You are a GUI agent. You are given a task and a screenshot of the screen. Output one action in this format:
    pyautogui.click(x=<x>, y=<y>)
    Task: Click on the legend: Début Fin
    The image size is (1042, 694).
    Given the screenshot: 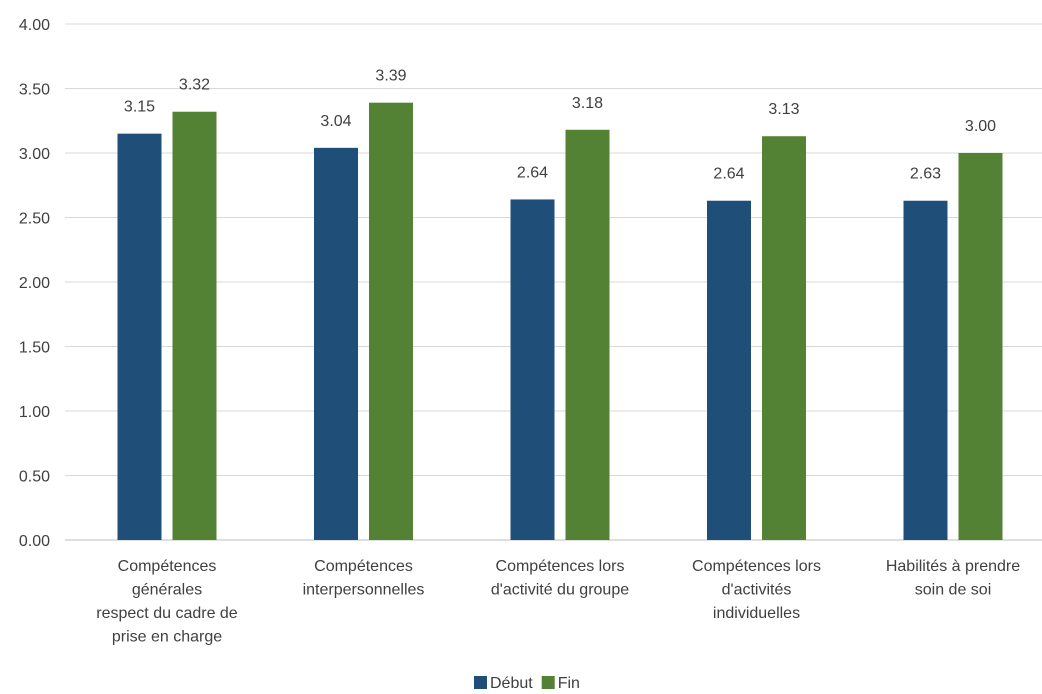 What is the action you would take?
    pyautogui.click(x=527, y=683)
    